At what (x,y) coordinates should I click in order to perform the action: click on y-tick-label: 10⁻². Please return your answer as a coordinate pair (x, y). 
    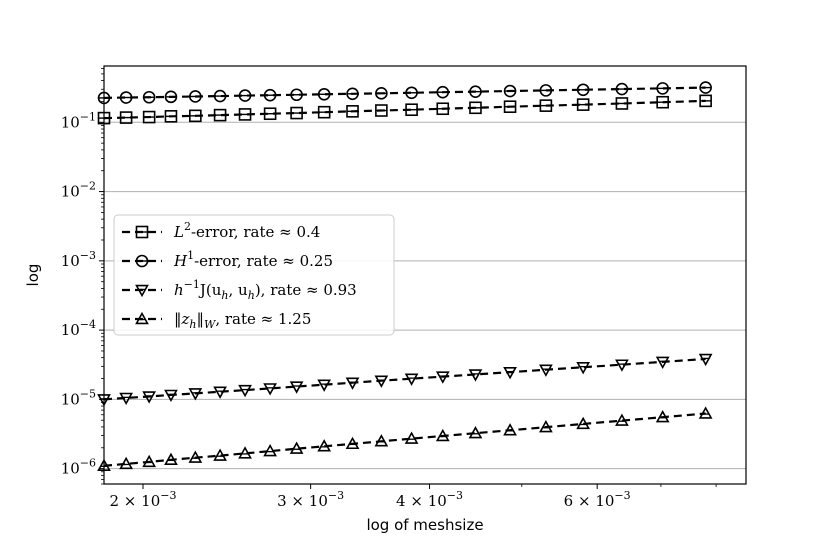
    Looking at the image, I should click on (78, 190).